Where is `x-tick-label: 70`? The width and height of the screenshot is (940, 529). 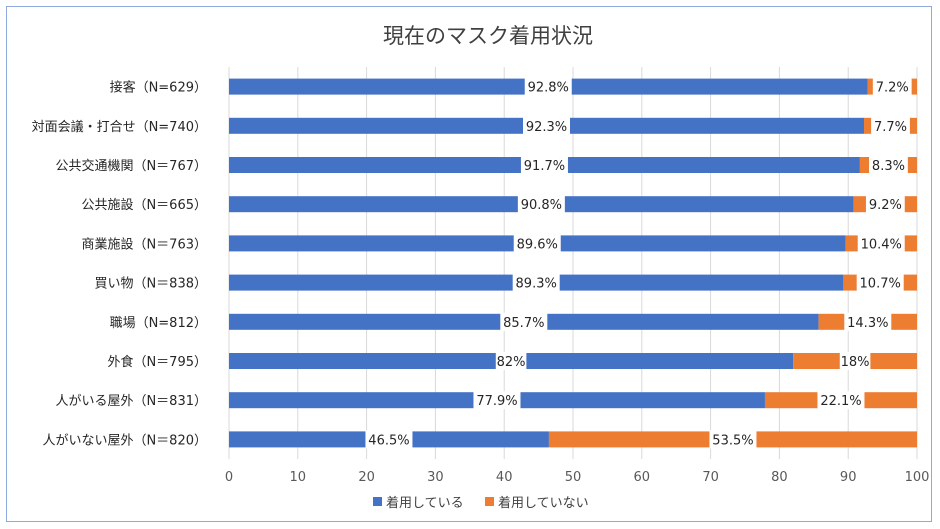
x-tick-label: 70 is located at coordinates (710, 477).